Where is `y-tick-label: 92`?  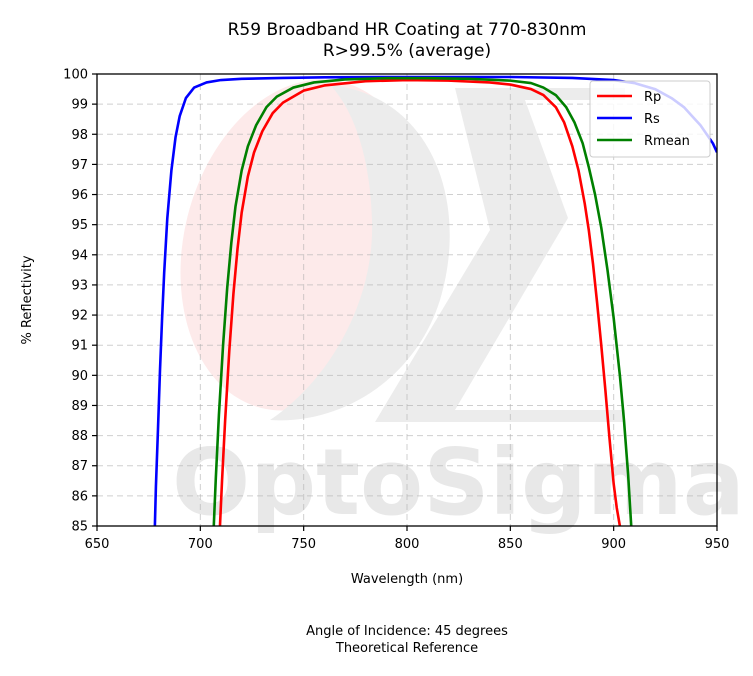
y-tick-label: 92 is located at coordinates (79, 316).